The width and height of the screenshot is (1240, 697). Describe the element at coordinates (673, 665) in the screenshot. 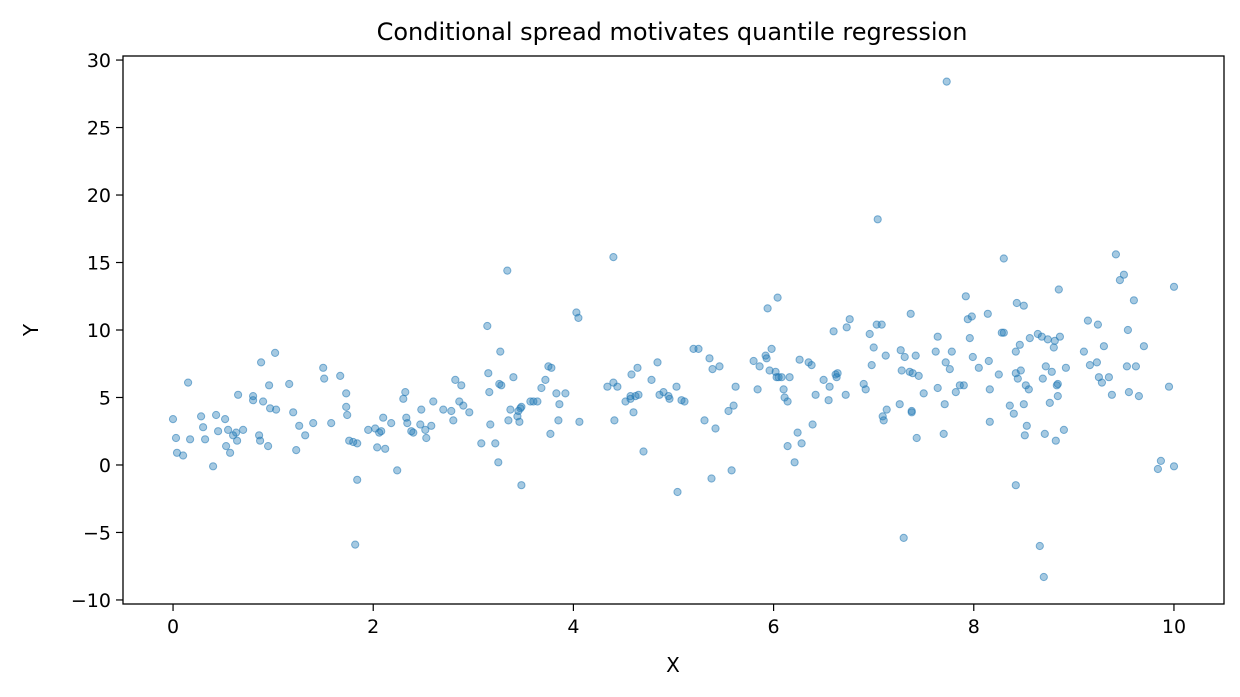

I see `x-axis-label: X` at that location.